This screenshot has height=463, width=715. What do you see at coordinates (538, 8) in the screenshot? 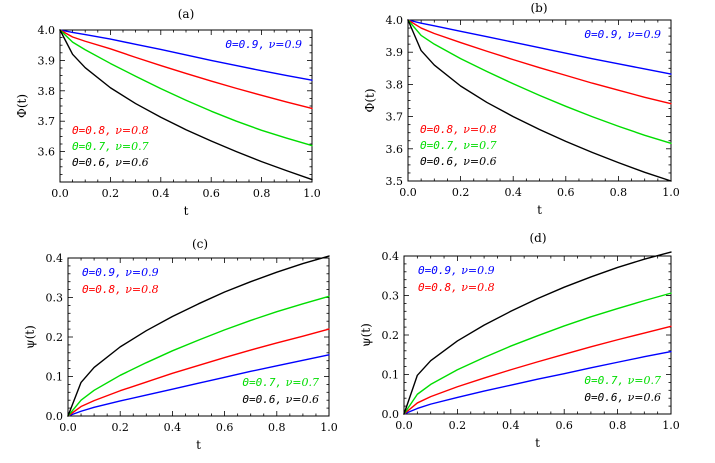
I see `panel-title: (b)` at bounding box center [538, 8].